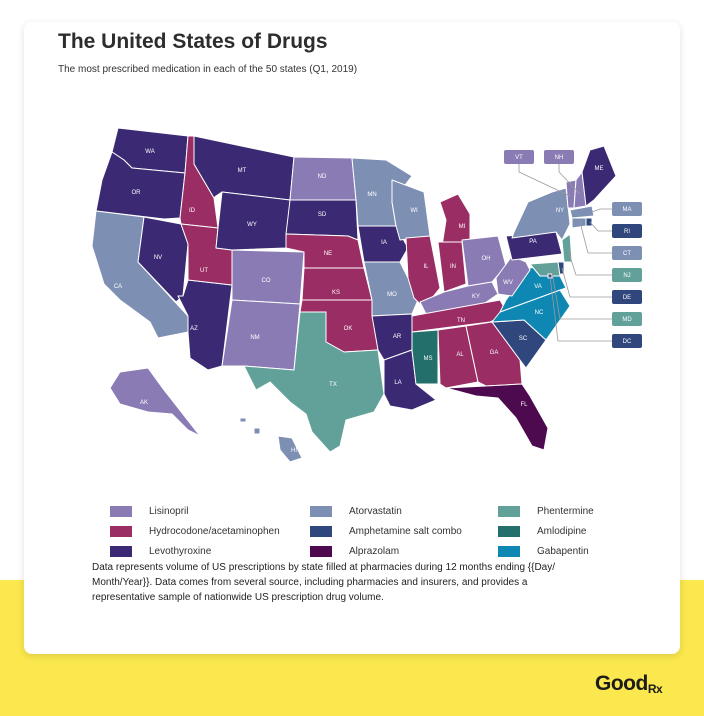 This screenshot has height=716, width=704. What do you see at coordinates (565, 253) in the screenshot?
I see `callout-leaders` at bounding box center [565, 253].